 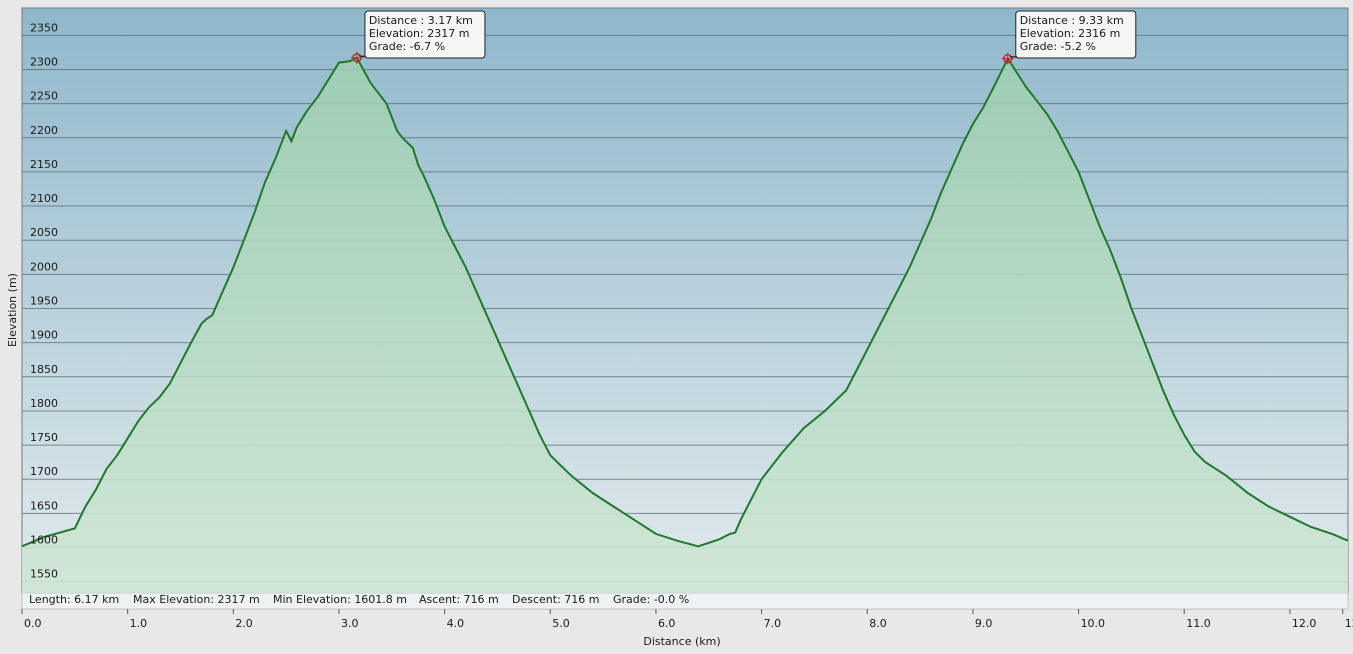 What do you see at coordinates (44, 437) in the screenshot?
I see `y-tick-label: 1750` at bounding box center [44, 437].